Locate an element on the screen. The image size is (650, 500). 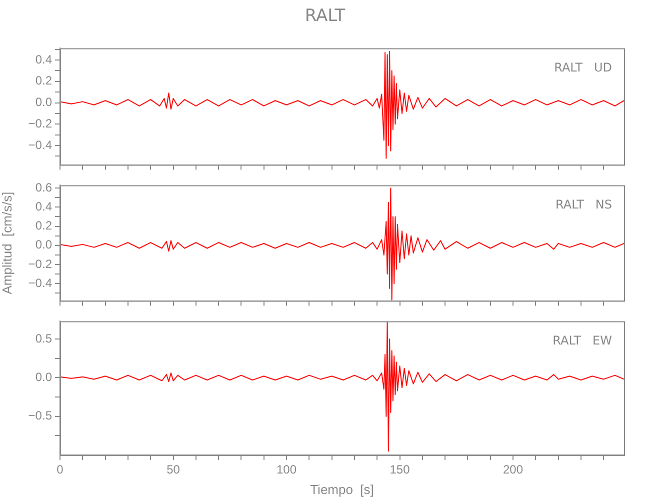
x-tick-label: 100 is located at coordinates (286, 469).